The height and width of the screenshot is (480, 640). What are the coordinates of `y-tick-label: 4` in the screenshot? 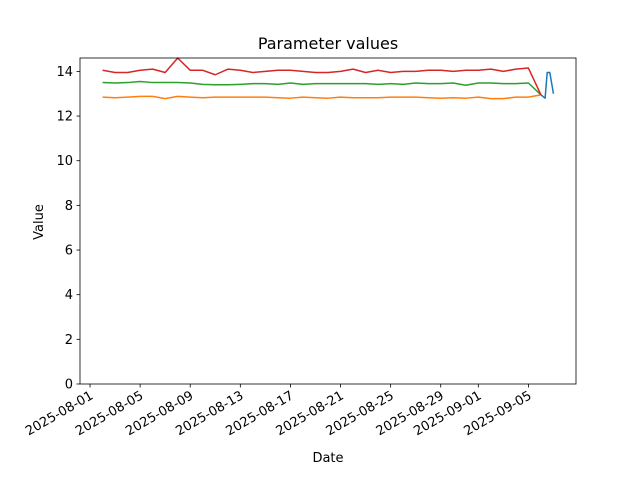 It's located at (69, 295).